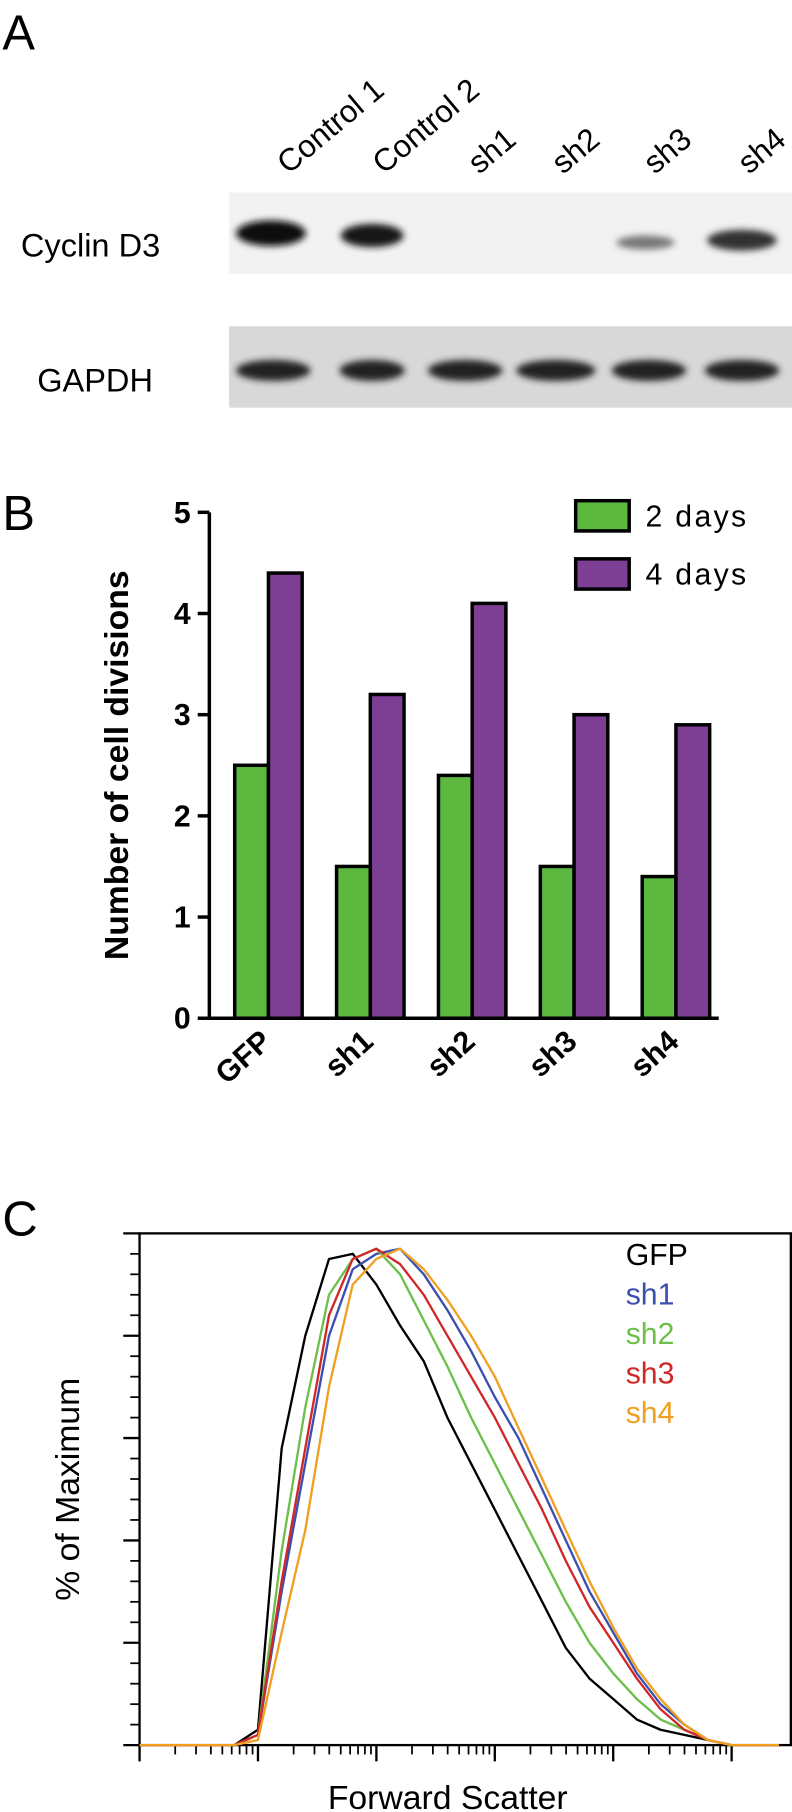 The width and height of the screenshot is (792, 1812). Describe the element at coordinates (696, 574) in the screenshot. I see `legend-label: 4 days` at that location.